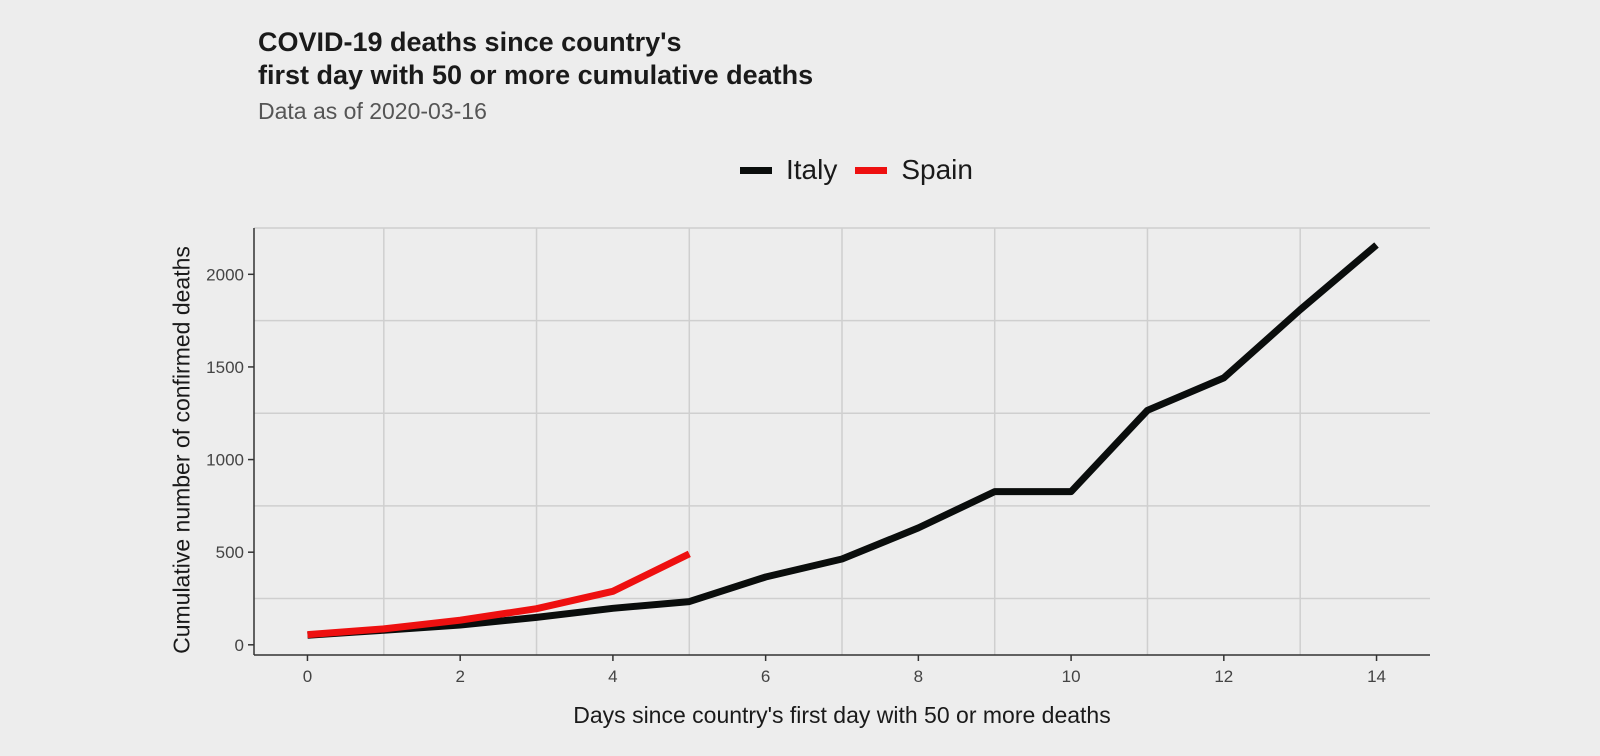 This screenshot has height=756, width=1600. Describe the element at coordinates (937, 169) in the screenshot. I see `legend-label-spain: Spain` at that location.